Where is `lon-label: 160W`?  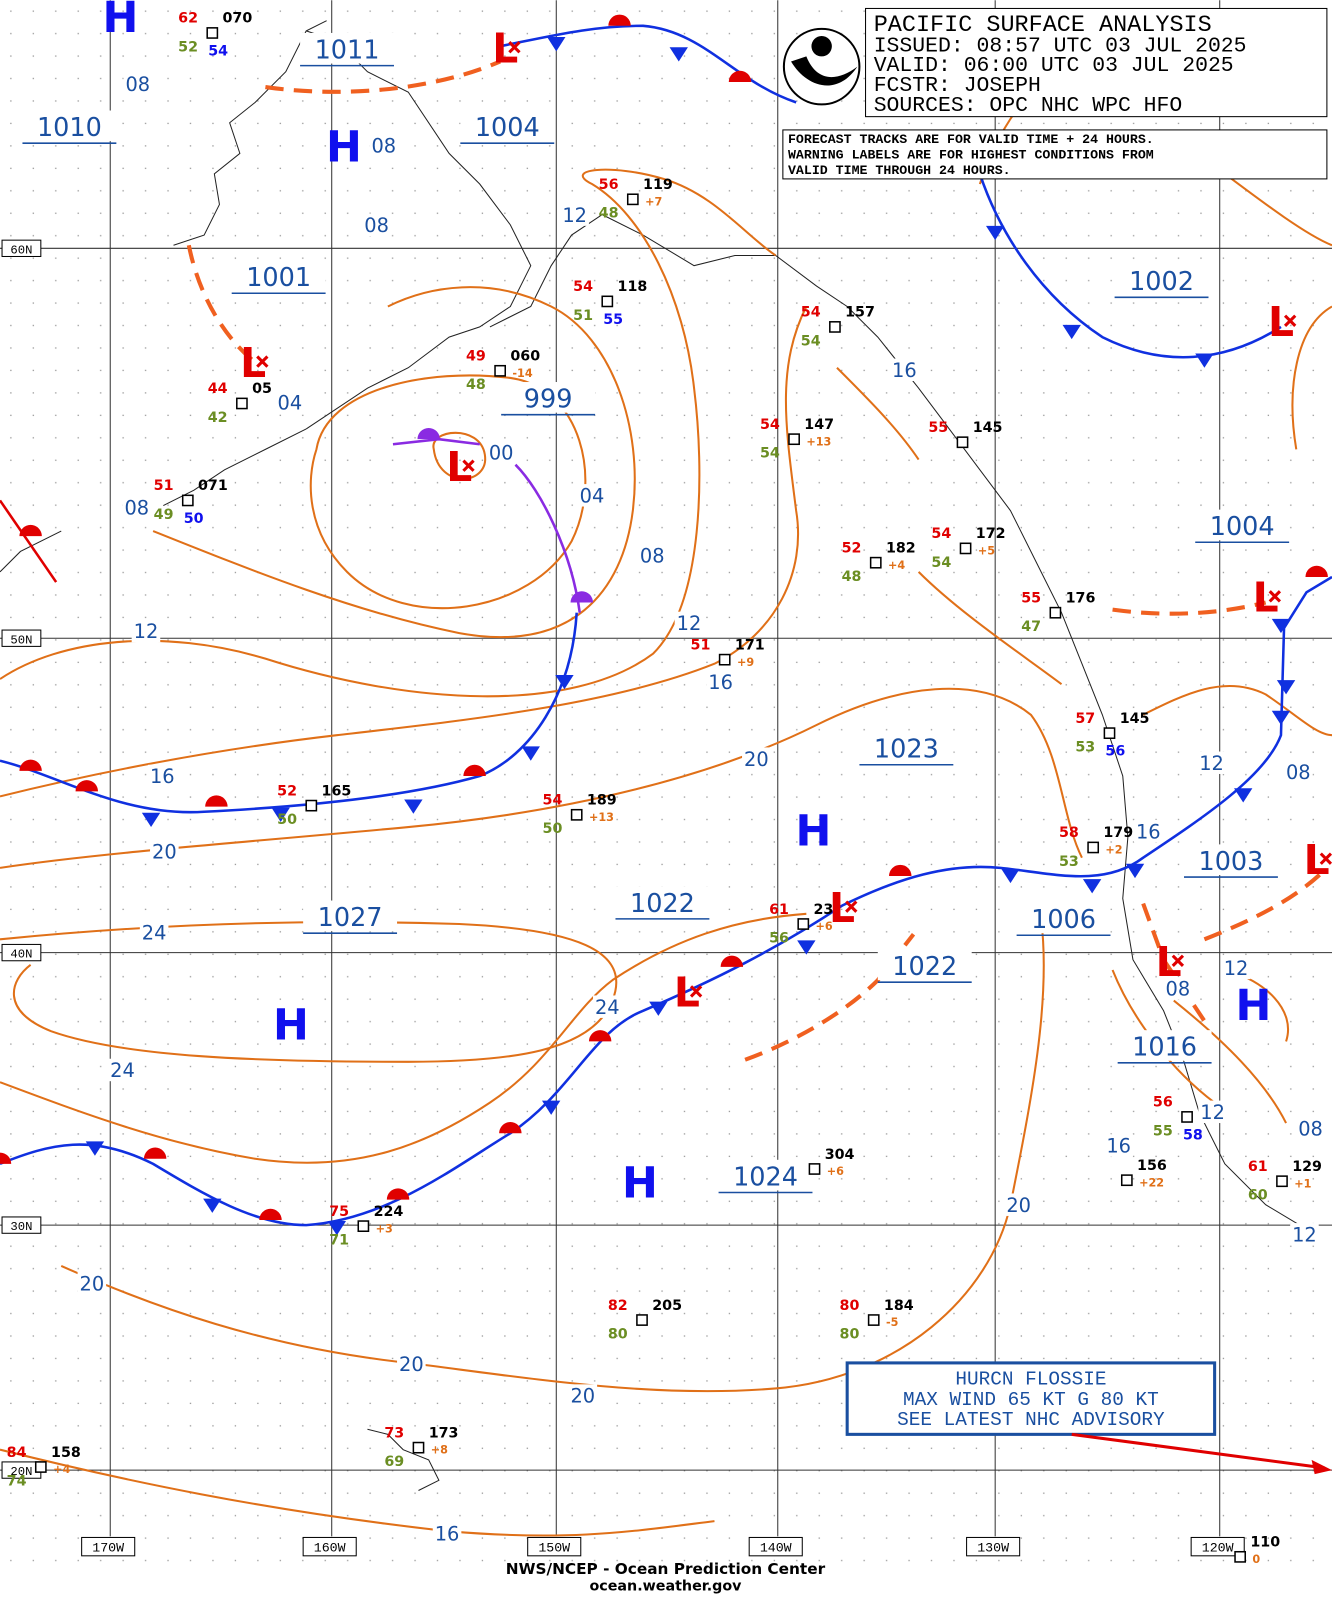 lon-label: 160W is located at coordinates (330, 1548).